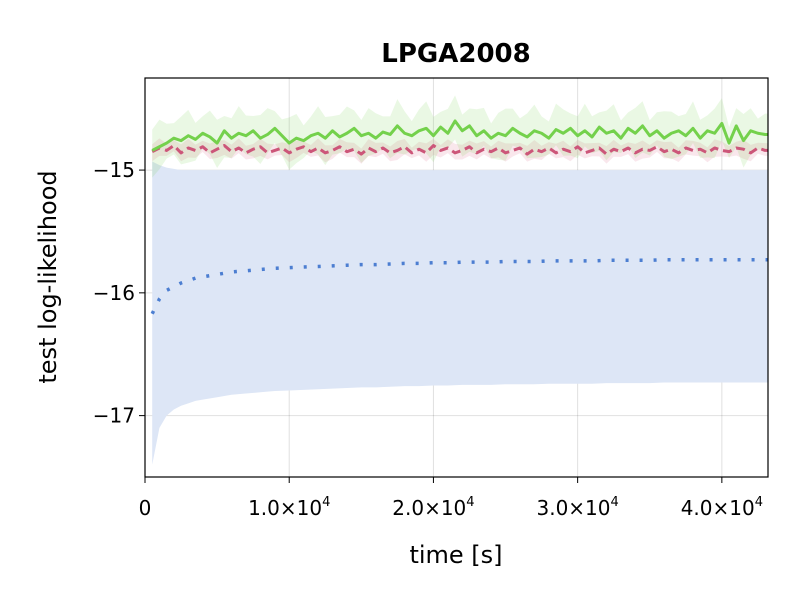 This screenshot has width=800, height=600. Describe the element at coordinates (145, 508) in the screenshot. I see `x-tick-label: 0` at that location.